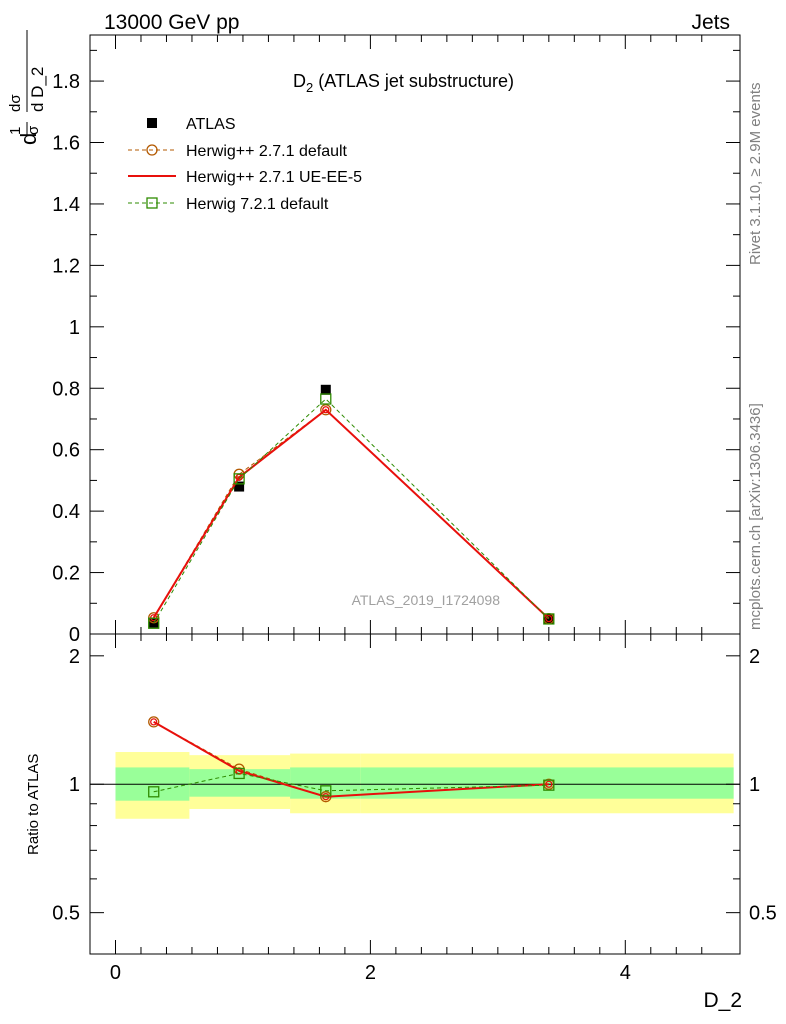 The width and height of the screenshot is (786, 1024). Describe the element at coordinates (267, 151) in the screenshot. I see `legend-label-hpp-default: Herwig++ 2.7.1 default` at that location.